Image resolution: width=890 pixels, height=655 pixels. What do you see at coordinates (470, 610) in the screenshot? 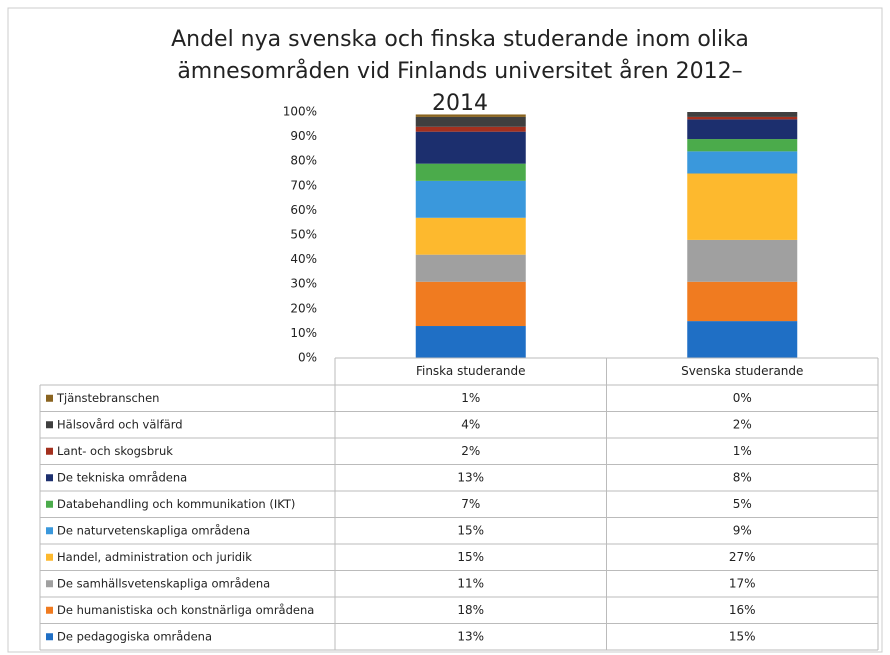
I see `value-label: 18%` at bounding box center [470, 610].